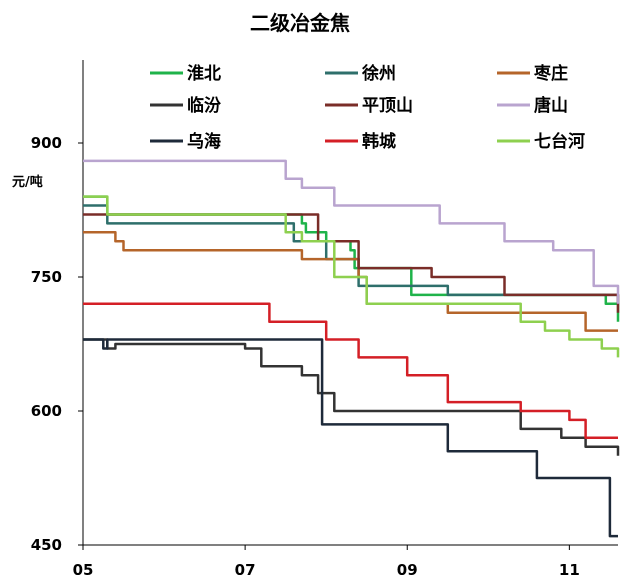 This screenshot has height=583, width=627. What do you see at coordinates (407, 570) in the screenshot?
I see `x-tick-label: 09` at bounding box center [407, 570].